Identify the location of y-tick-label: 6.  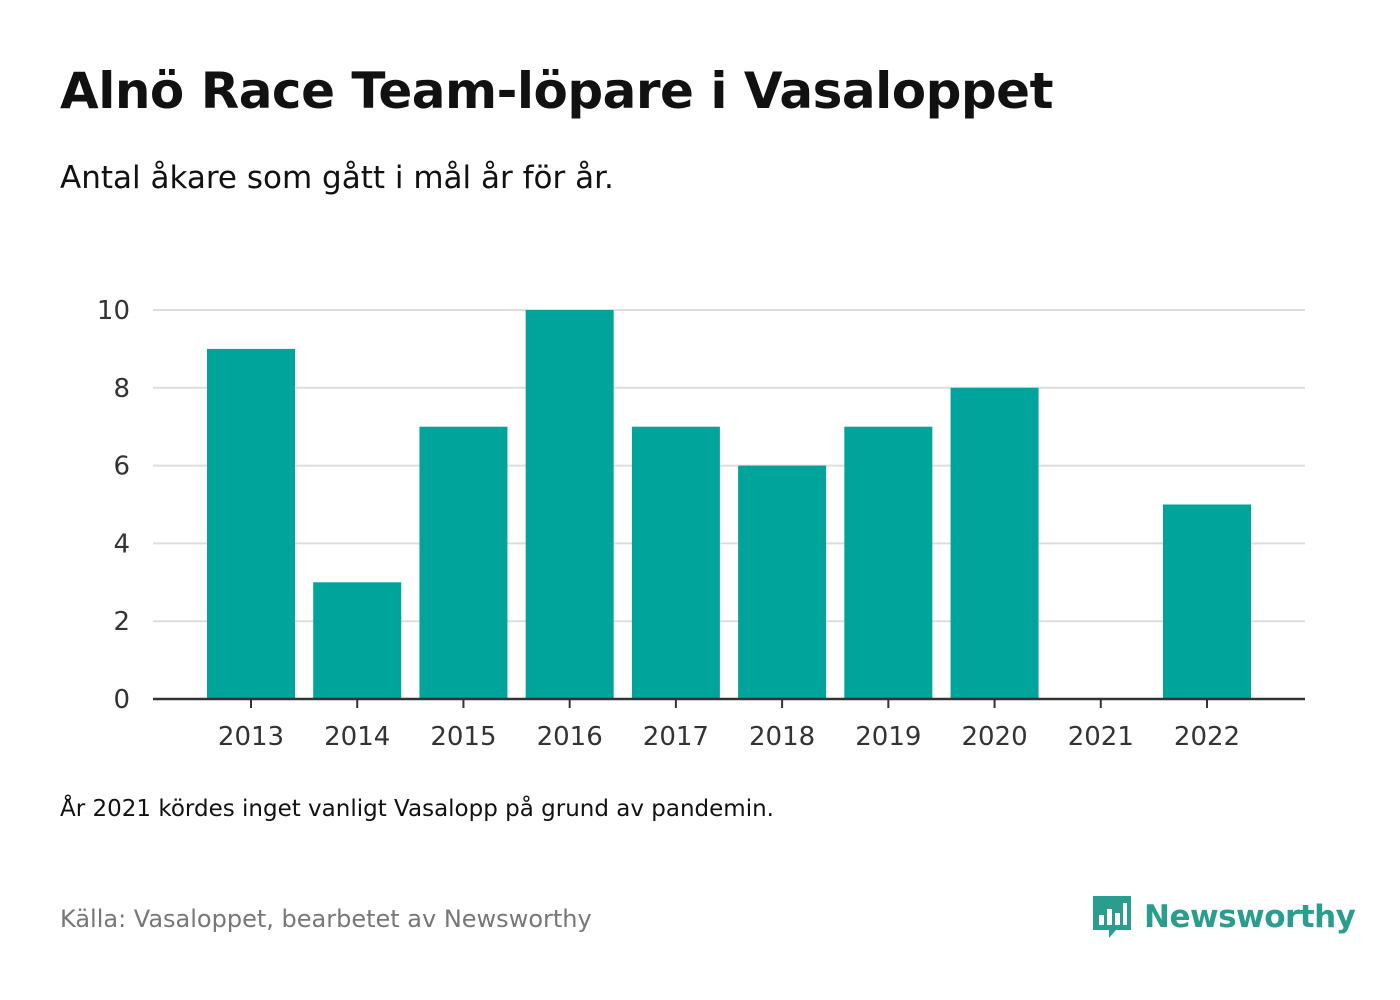
(121, 467).